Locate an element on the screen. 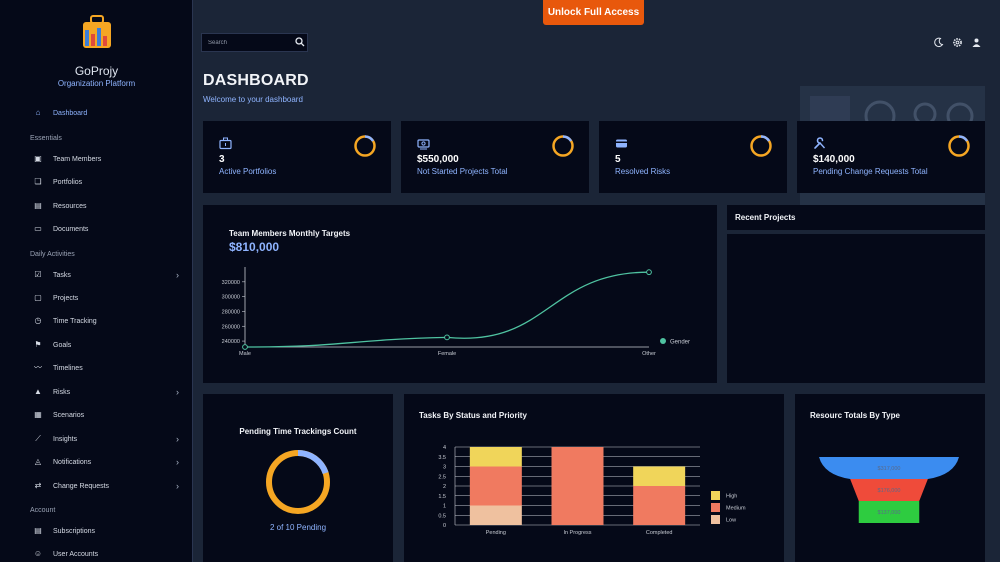 This screenshot has width=1000, height=562. brand-subtitle: Organization Platform is located at coordinates (96, 83).